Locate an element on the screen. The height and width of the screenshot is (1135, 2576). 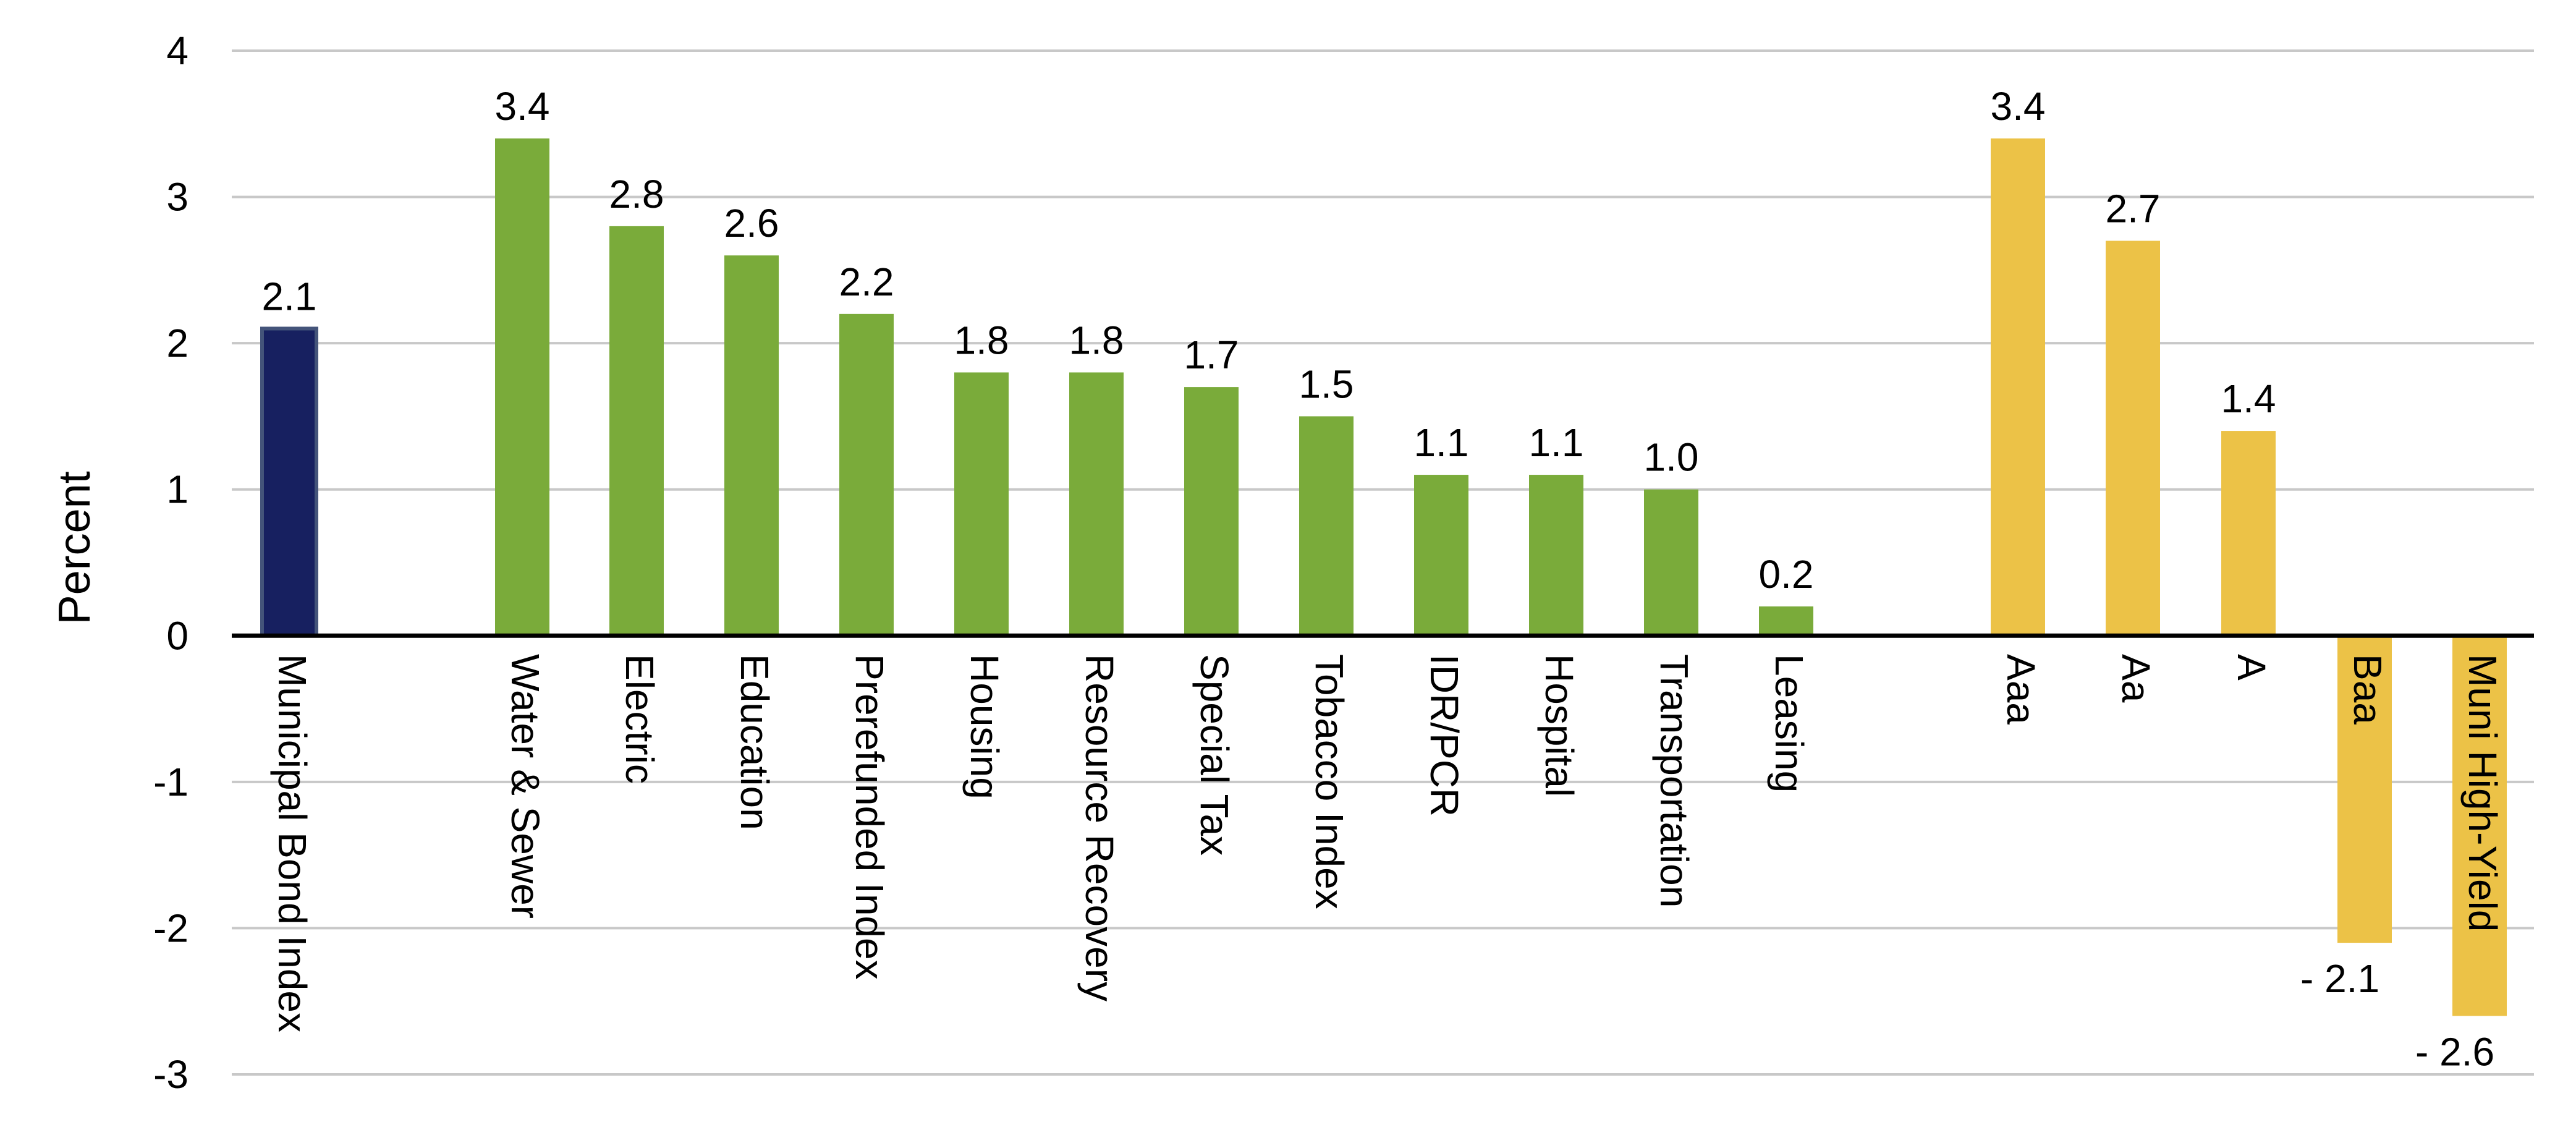
data-label: 1.0 is located at coordinates (1671, 457).